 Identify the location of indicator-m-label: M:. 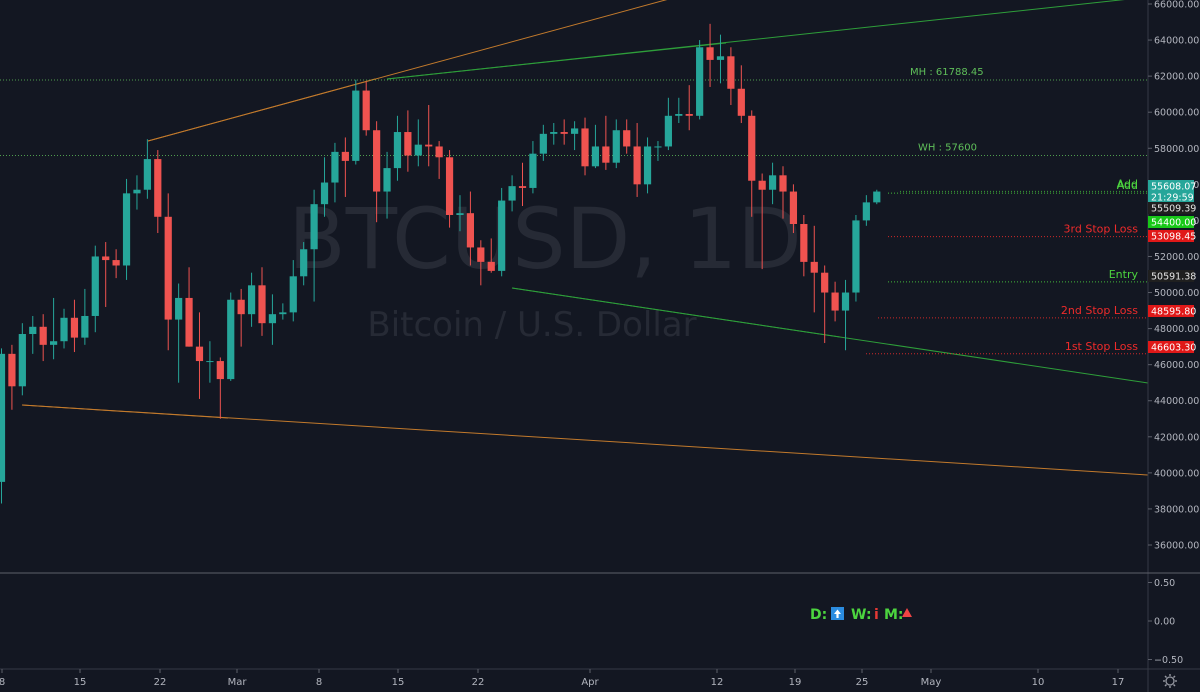
(894, 615).